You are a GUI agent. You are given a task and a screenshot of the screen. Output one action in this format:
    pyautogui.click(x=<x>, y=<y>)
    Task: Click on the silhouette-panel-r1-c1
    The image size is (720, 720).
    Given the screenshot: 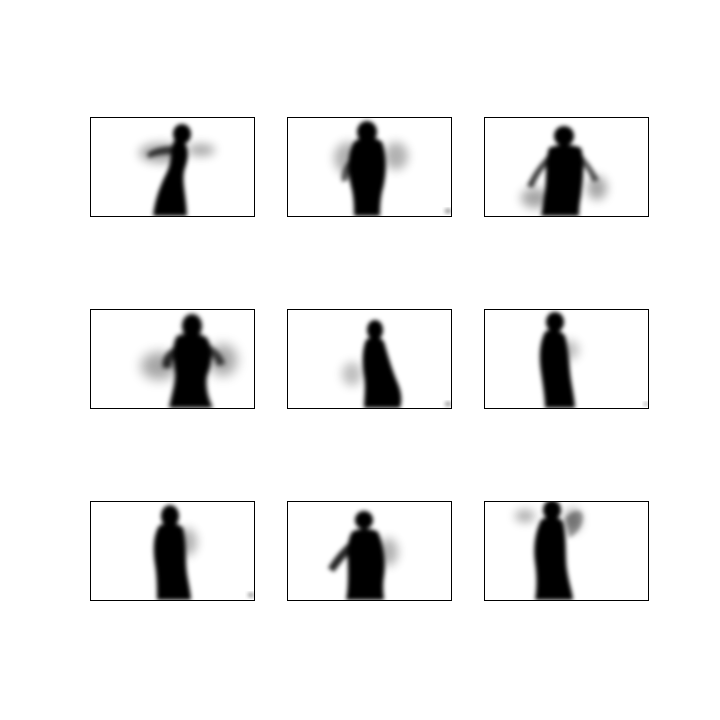 What is the action you would take?
    pyautogui.click(x=172, y=167)
    